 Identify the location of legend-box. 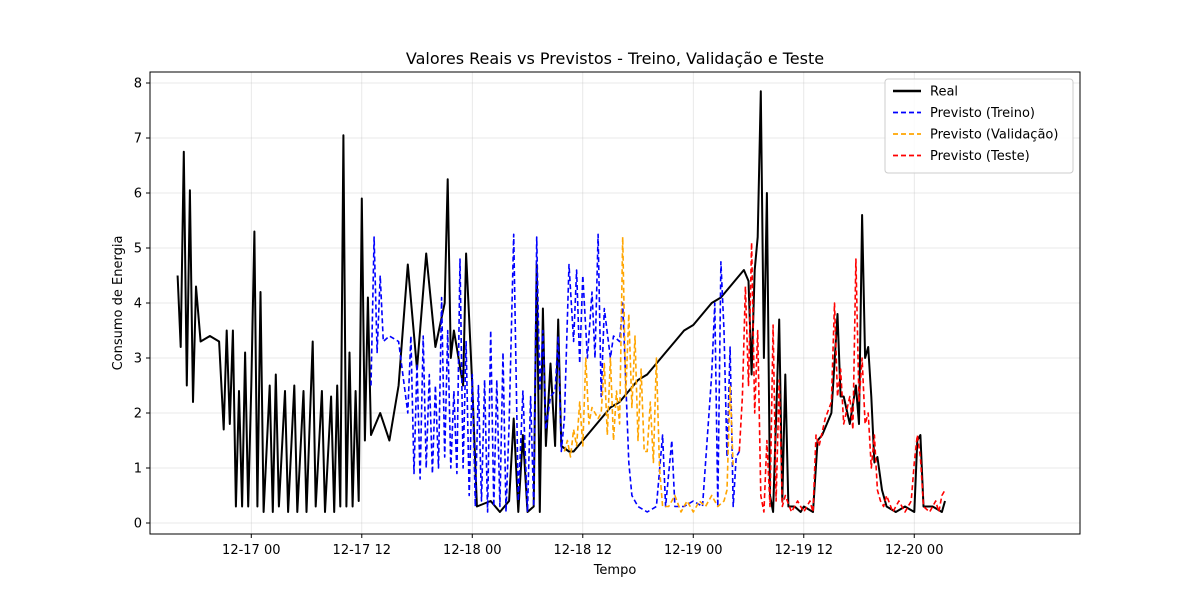
(979, 126).